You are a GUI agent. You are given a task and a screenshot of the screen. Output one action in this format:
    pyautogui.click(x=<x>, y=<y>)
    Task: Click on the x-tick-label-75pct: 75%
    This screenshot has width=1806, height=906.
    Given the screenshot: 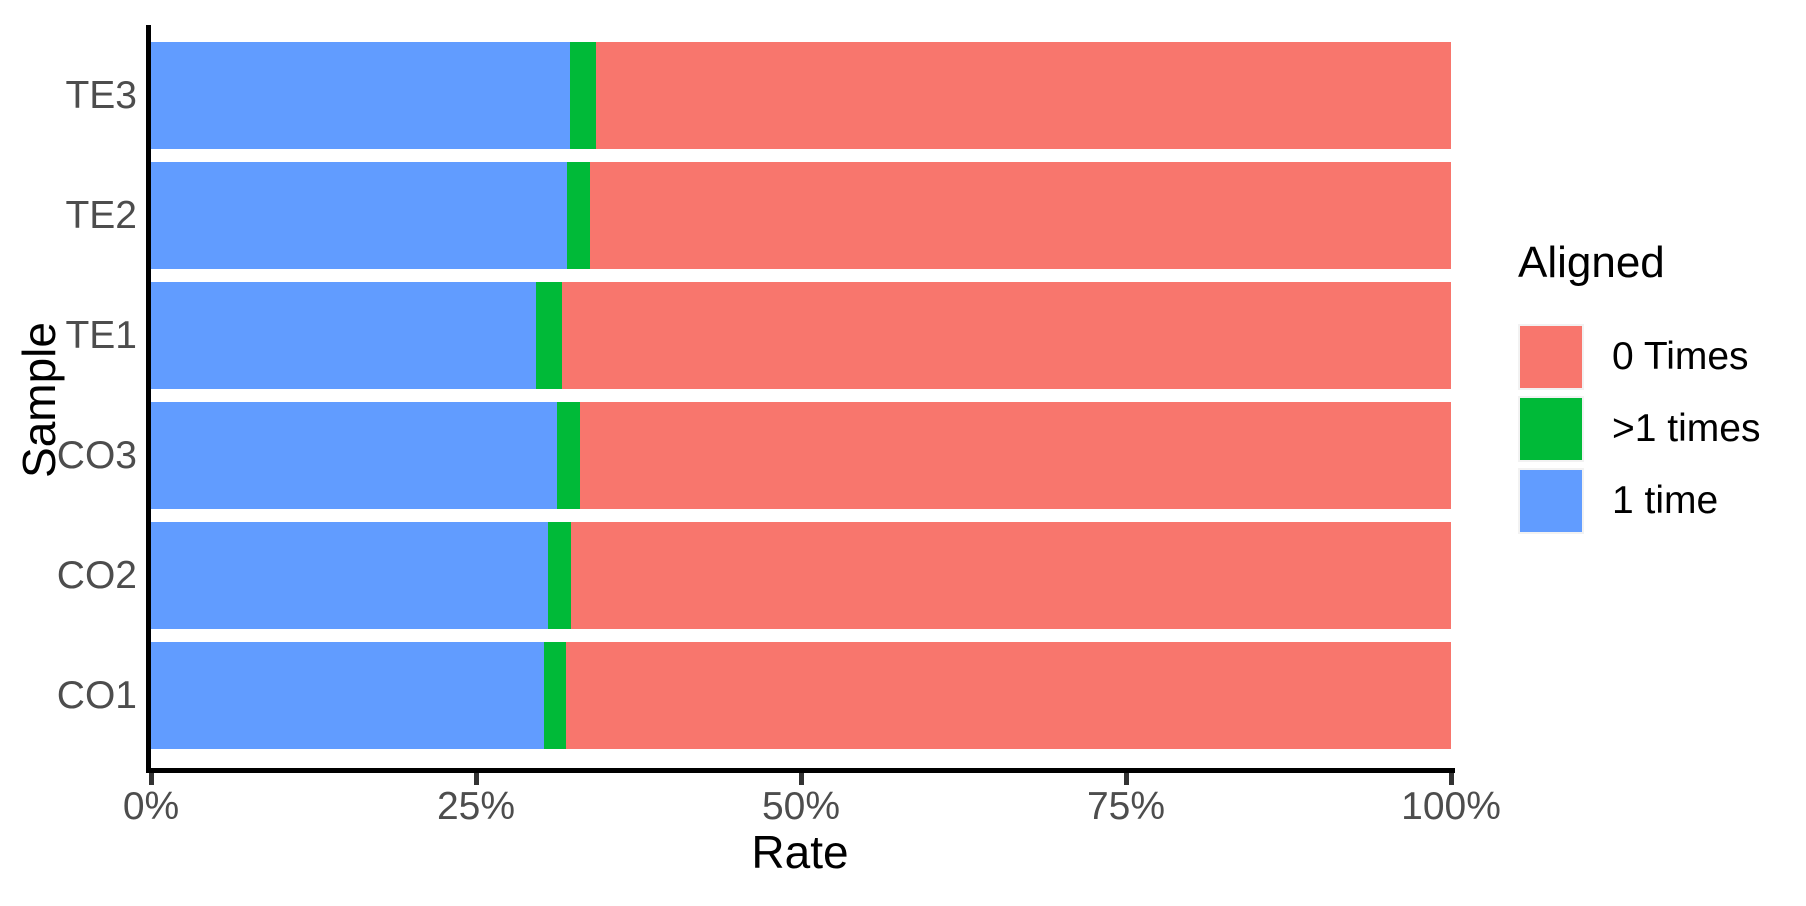 What is the action you would take?
    pyautogui.click(x=1126, y=806)
    